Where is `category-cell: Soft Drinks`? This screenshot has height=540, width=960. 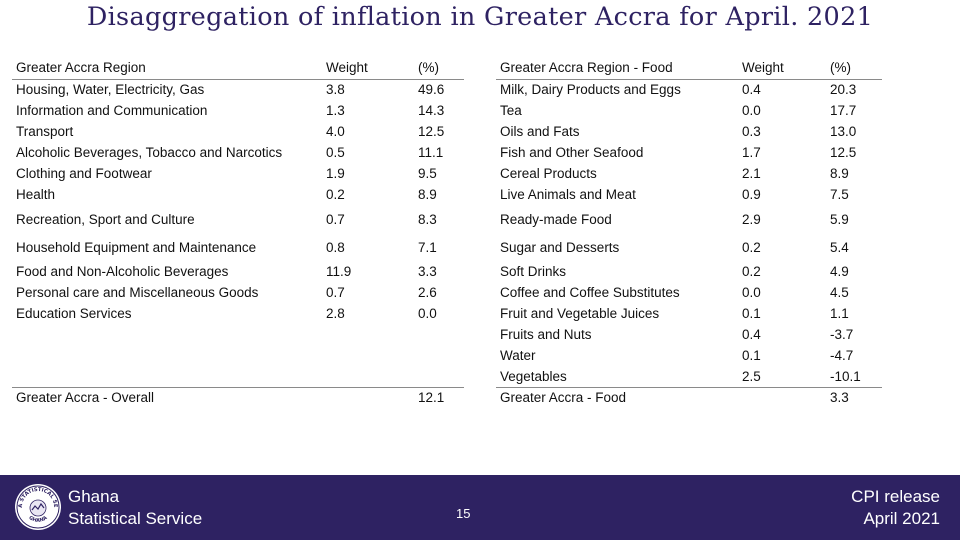
category-cell: Soft Drinks is located at coordinates (533, 271).